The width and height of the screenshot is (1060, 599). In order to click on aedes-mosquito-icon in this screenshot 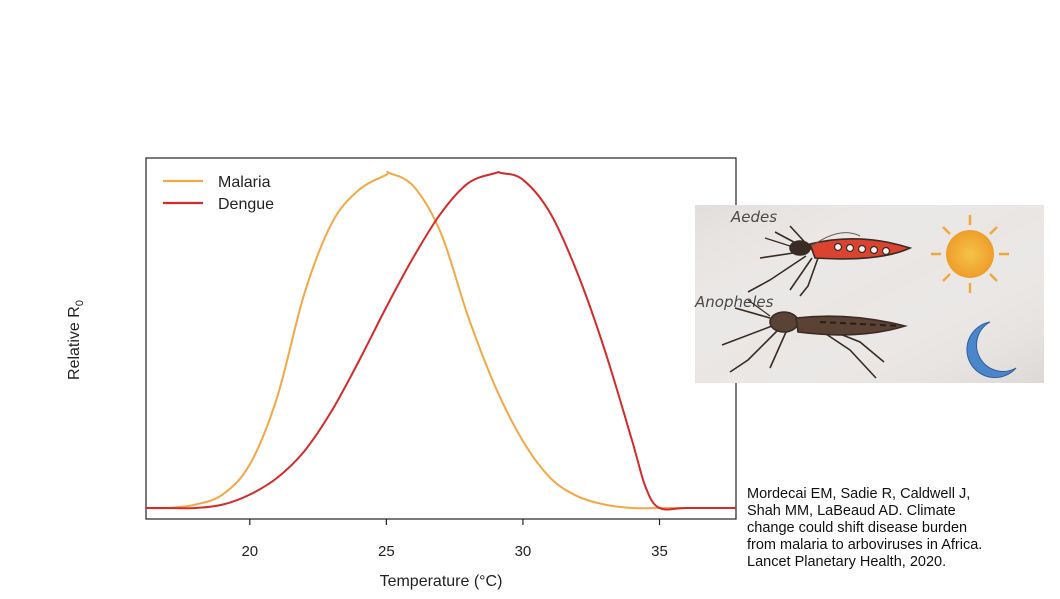, I will do `click(830, 261)`.